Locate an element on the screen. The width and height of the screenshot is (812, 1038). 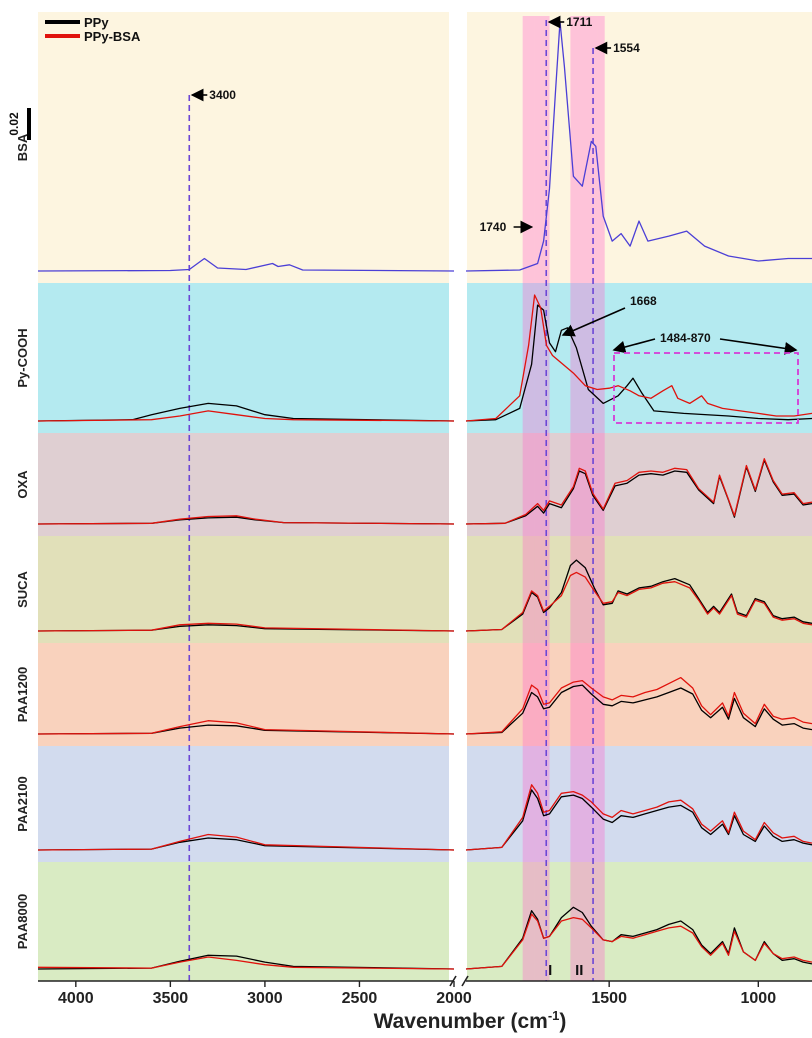
scale-bar: 0.02 is located at coordinates (19, 124).